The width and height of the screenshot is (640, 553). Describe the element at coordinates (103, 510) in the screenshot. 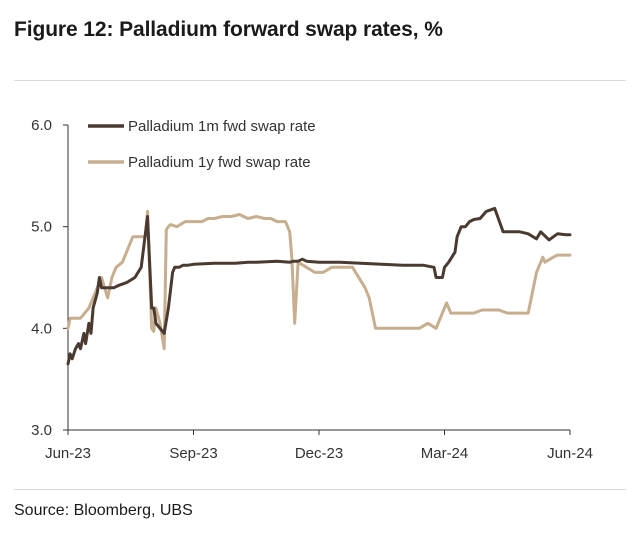

I see `source-note: Source: Bloomberg, UBS` at that location.